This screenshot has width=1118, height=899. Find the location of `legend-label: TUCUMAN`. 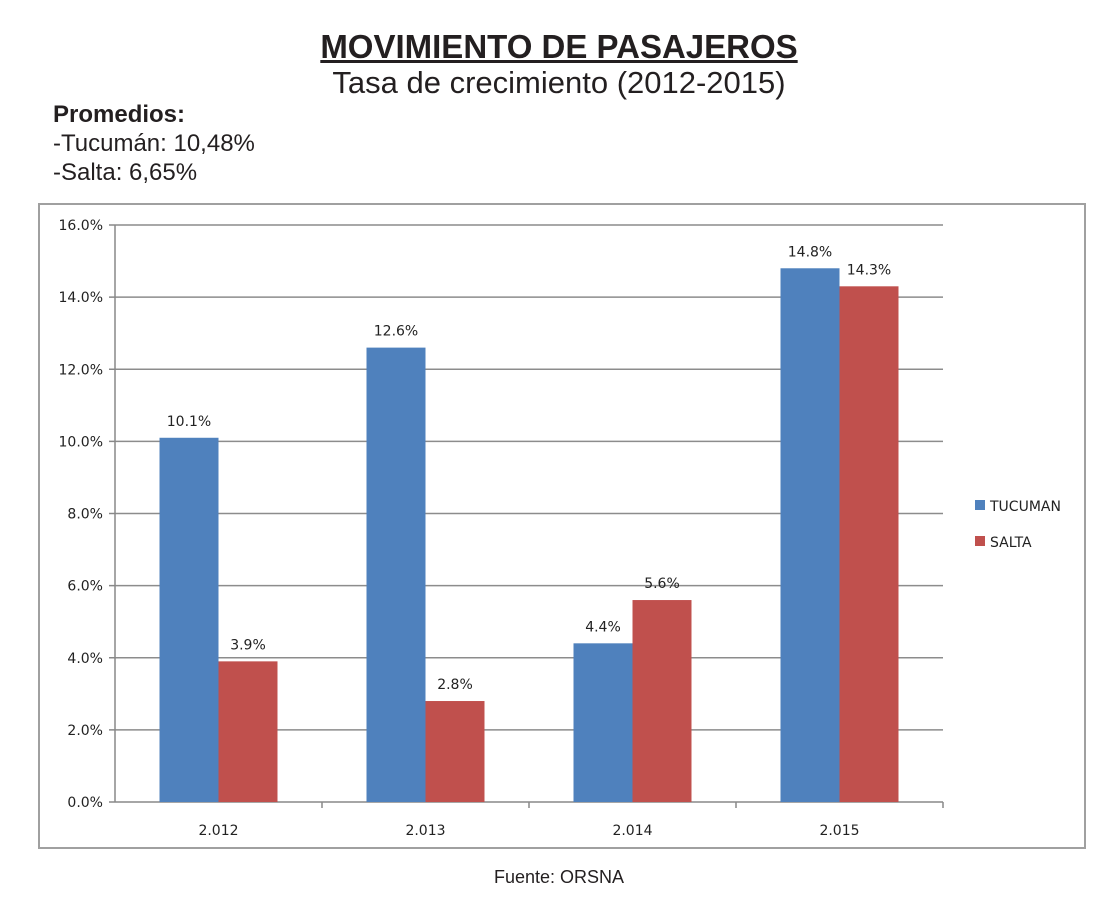

legend-label: TUCUMAN is located at coordinates (1025, 507).